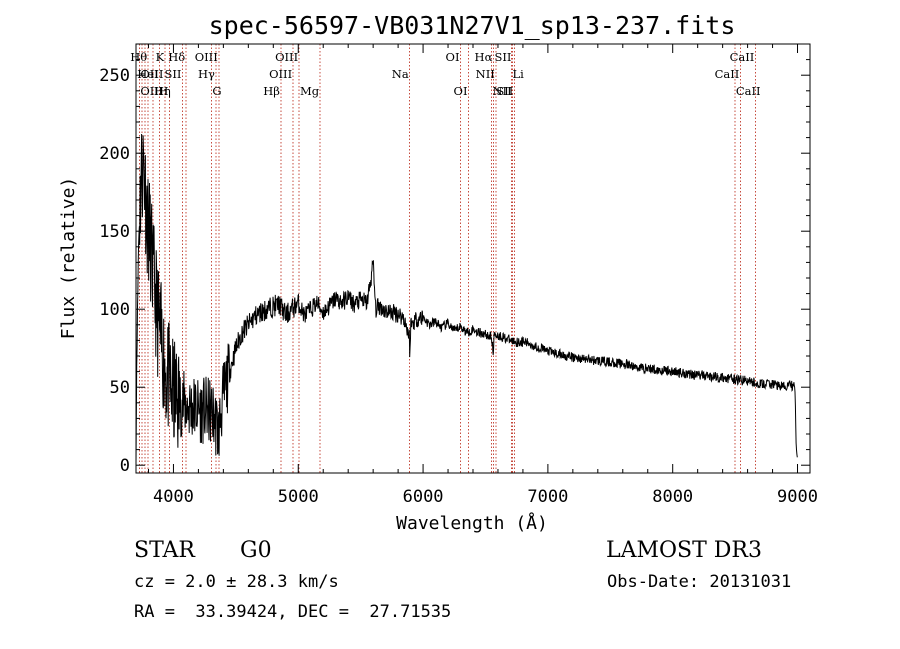  Describe the element at coordinates (484, 57) in the screenshot. I see `line-label: Hα` at that location.